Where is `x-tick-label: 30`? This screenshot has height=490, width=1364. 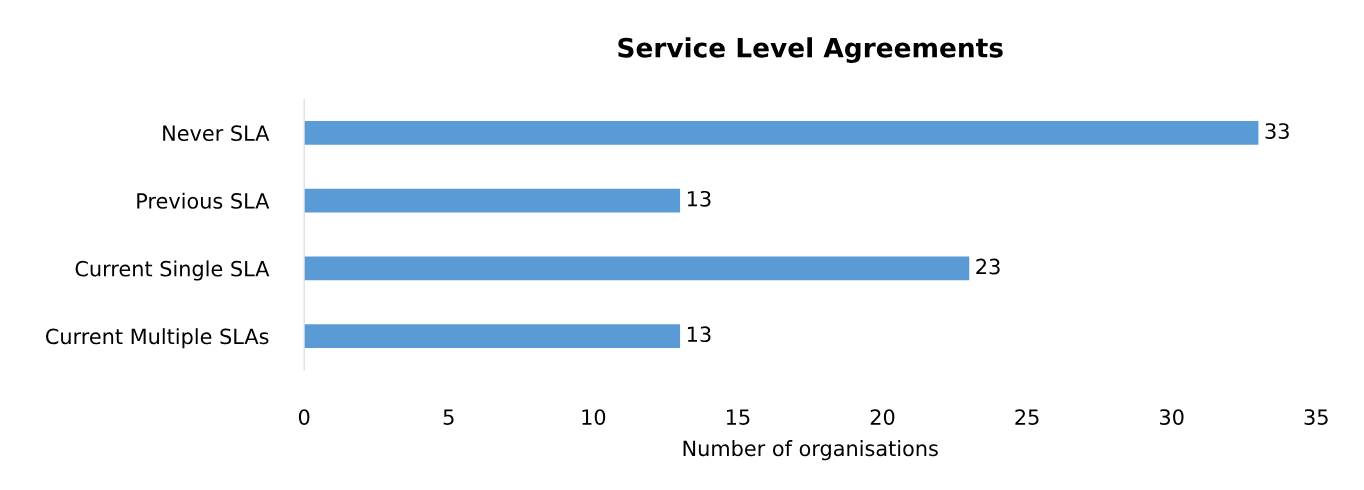 x-tick-label: 30 is located at coordinates (1172, 417).